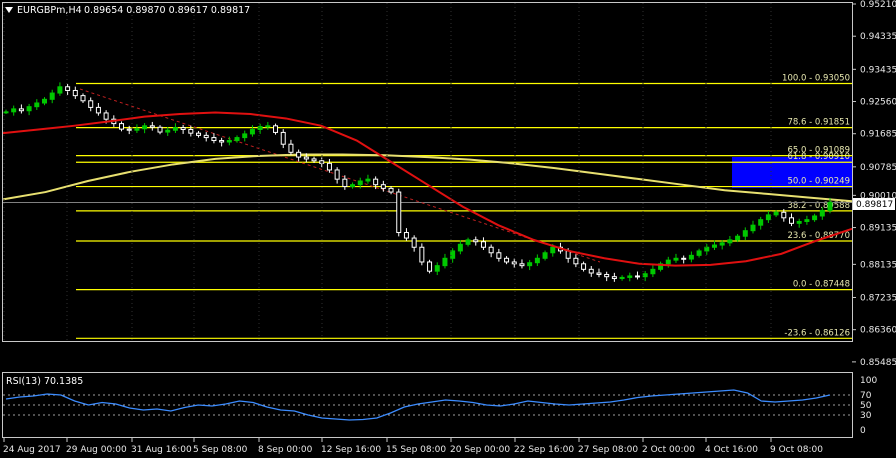 The height and width of the screenshot is (458, 896). I want to click on time-axis-label: 31 Aug 16:00, so click(161, 450).